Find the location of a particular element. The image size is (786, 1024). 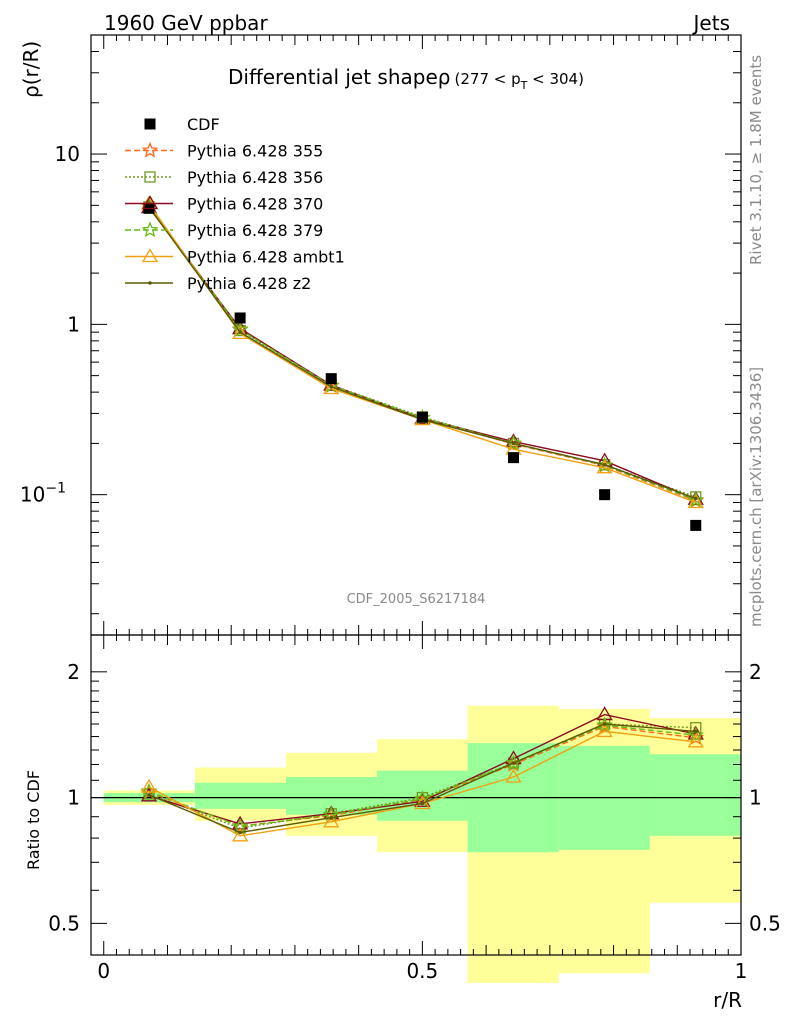

y-tick-label-exponent: −1 is located at coordinates (55, 489).